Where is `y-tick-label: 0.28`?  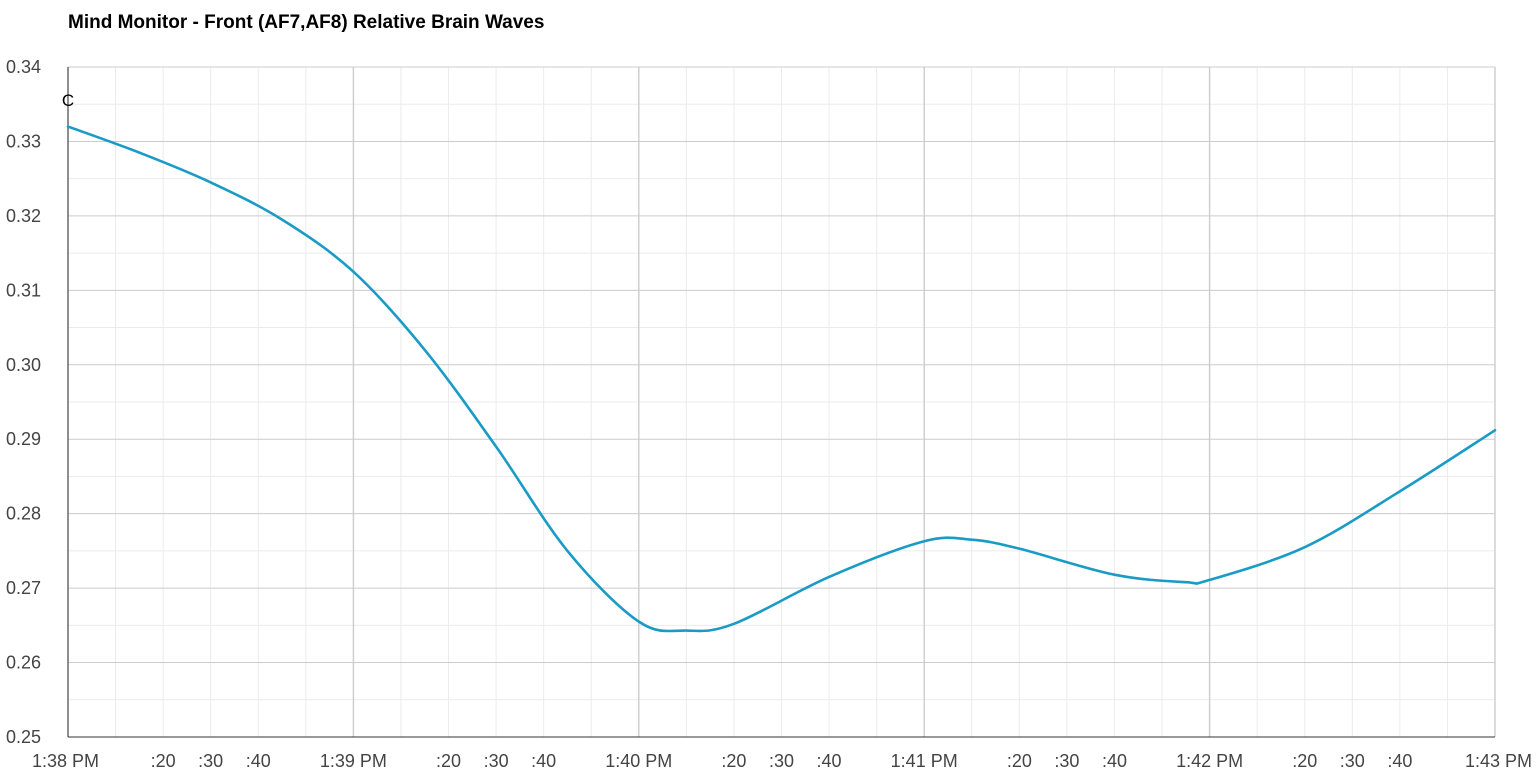
y-tick-label: 0.28 is located at coordinates (23, 514).